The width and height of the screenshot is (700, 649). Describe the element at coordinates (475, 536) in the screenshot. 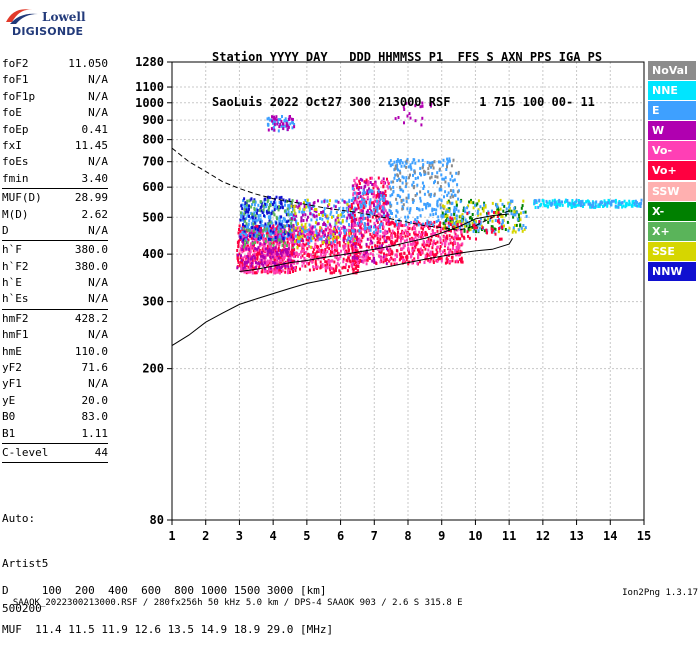

I see `x-tick-label: 10` at that location.